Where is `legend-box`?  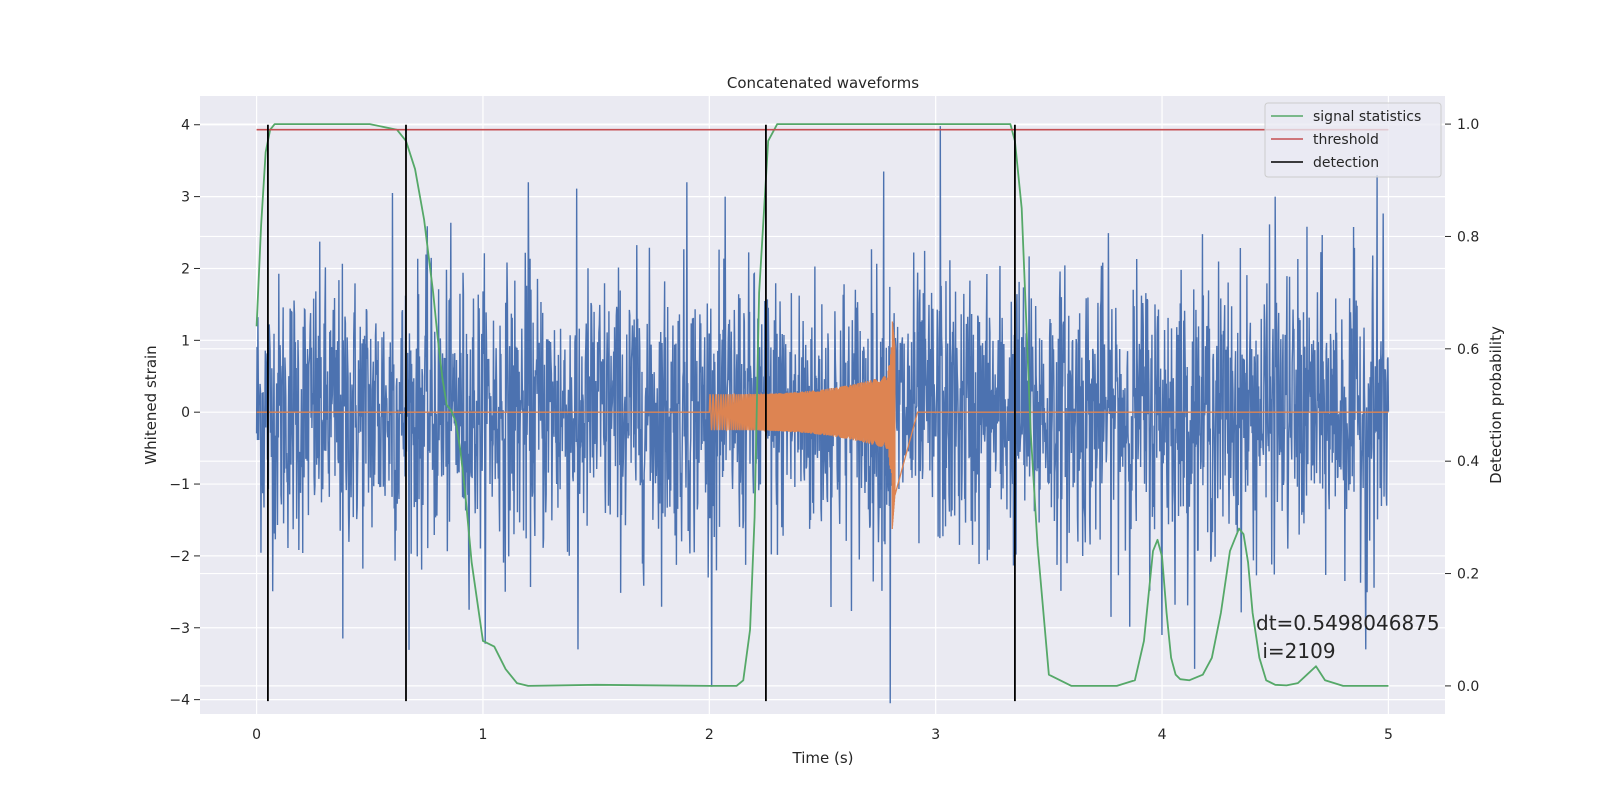
legend-box is located at coordinates (1353, 140).